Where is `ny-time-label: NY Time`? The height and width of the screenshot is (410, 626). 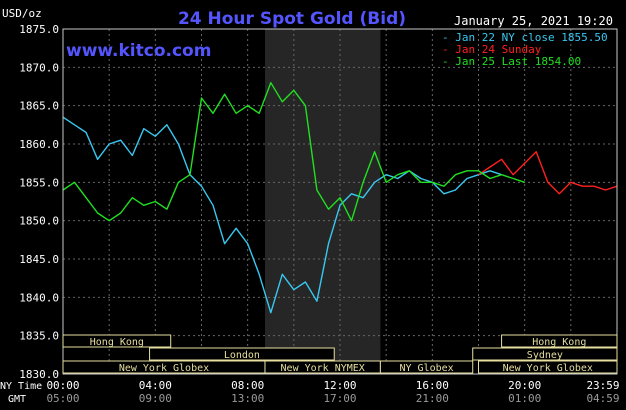 ny-time-label: NY Time is located at coordinates (21, 386).